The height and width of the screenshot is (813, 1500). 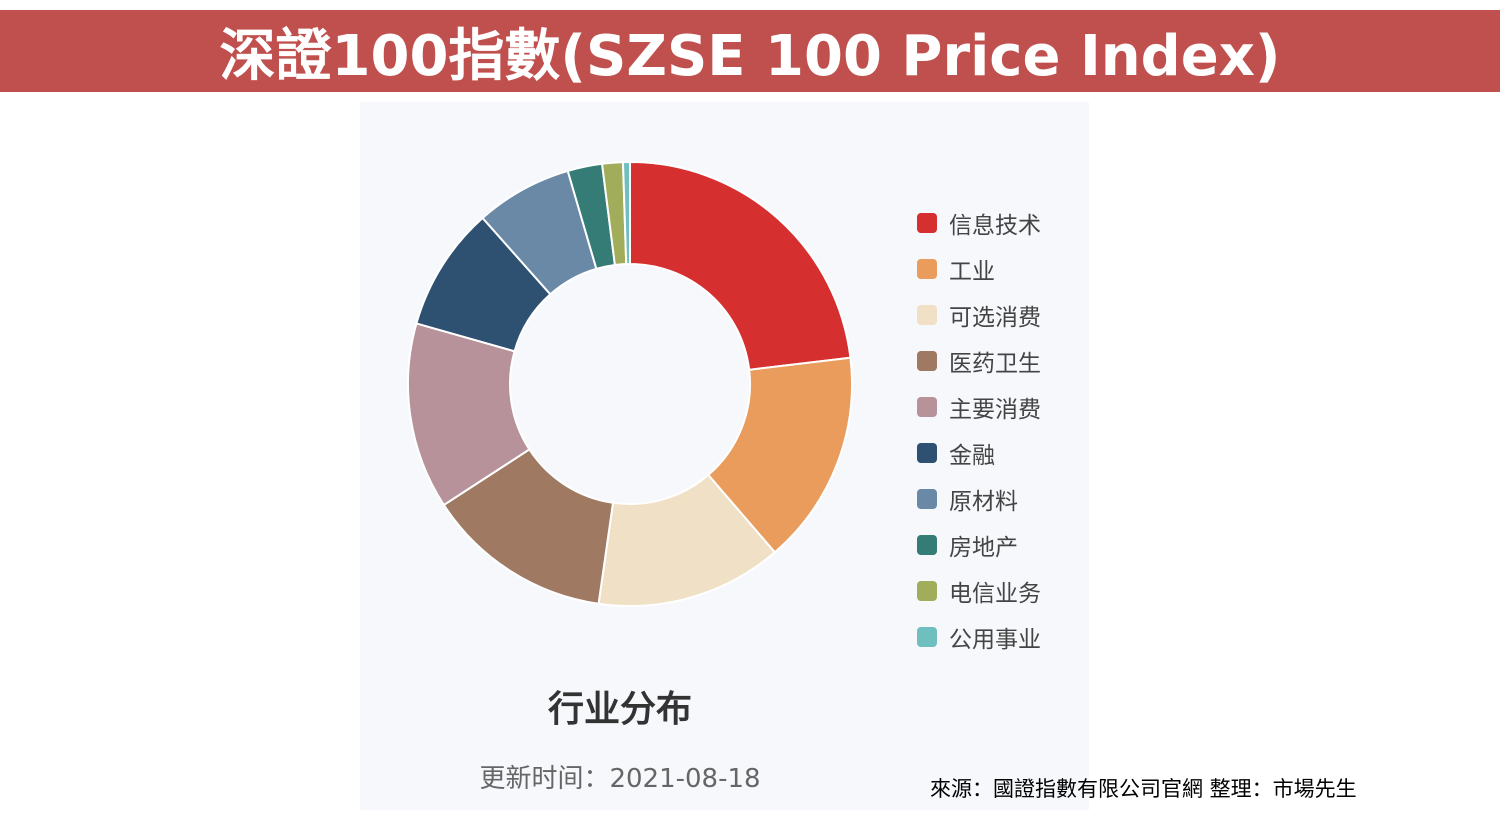 I want to click on legend-label: 原材料, so click(x=983, y=502).